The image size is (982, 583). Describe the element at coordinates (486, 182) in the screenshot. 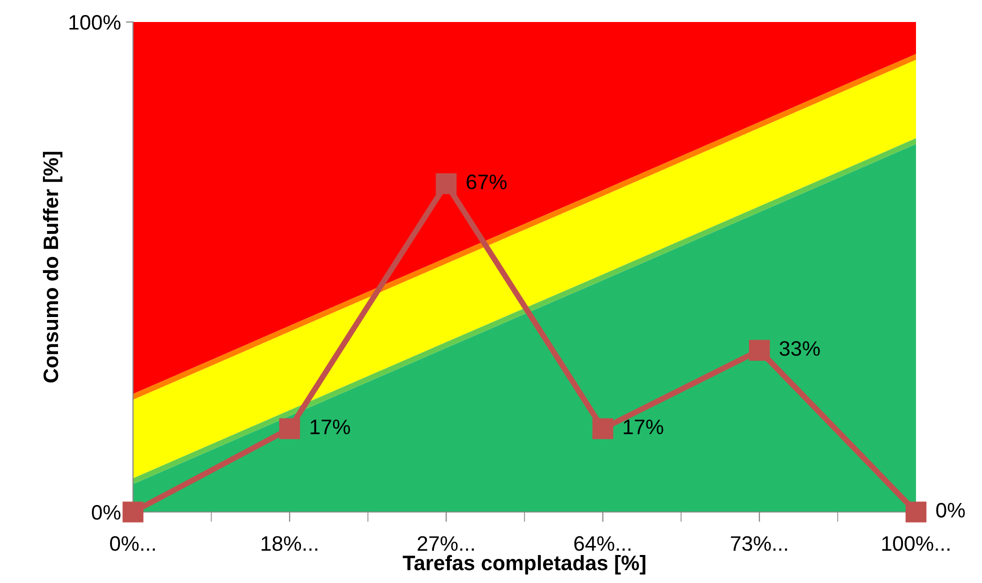

I see `data-label: 67%` at that location.